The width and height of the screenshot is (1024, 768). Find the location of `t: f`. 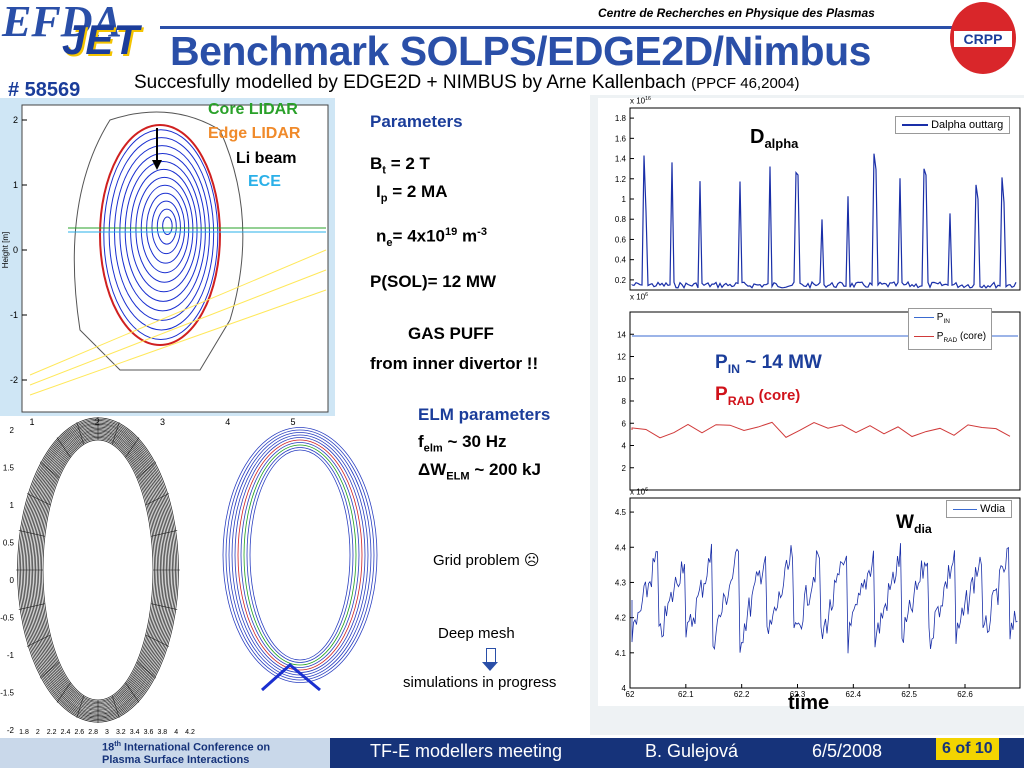

t: f is located at coordinates (421, 441).